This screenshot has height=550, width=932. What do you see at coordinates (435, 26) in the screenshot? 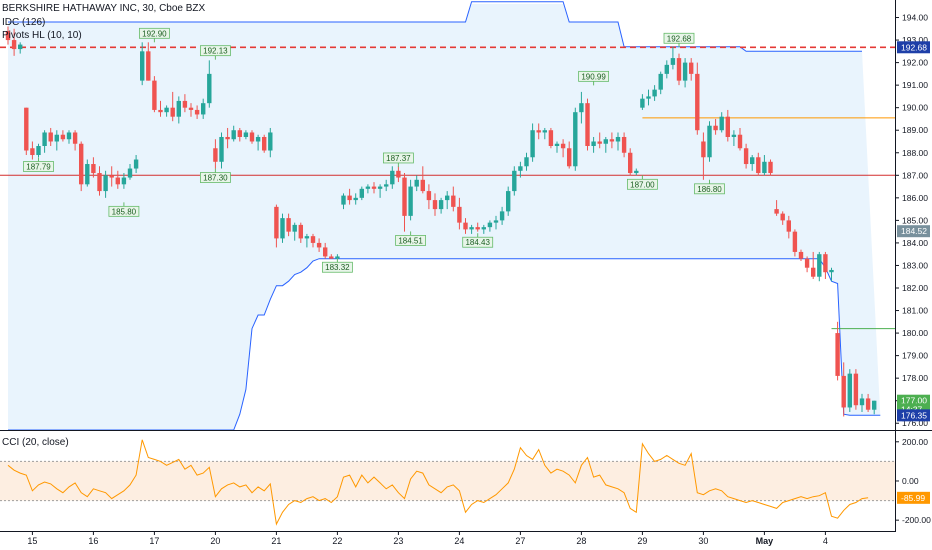
I see `idc-upper-line` at bounding box center [435, 26].